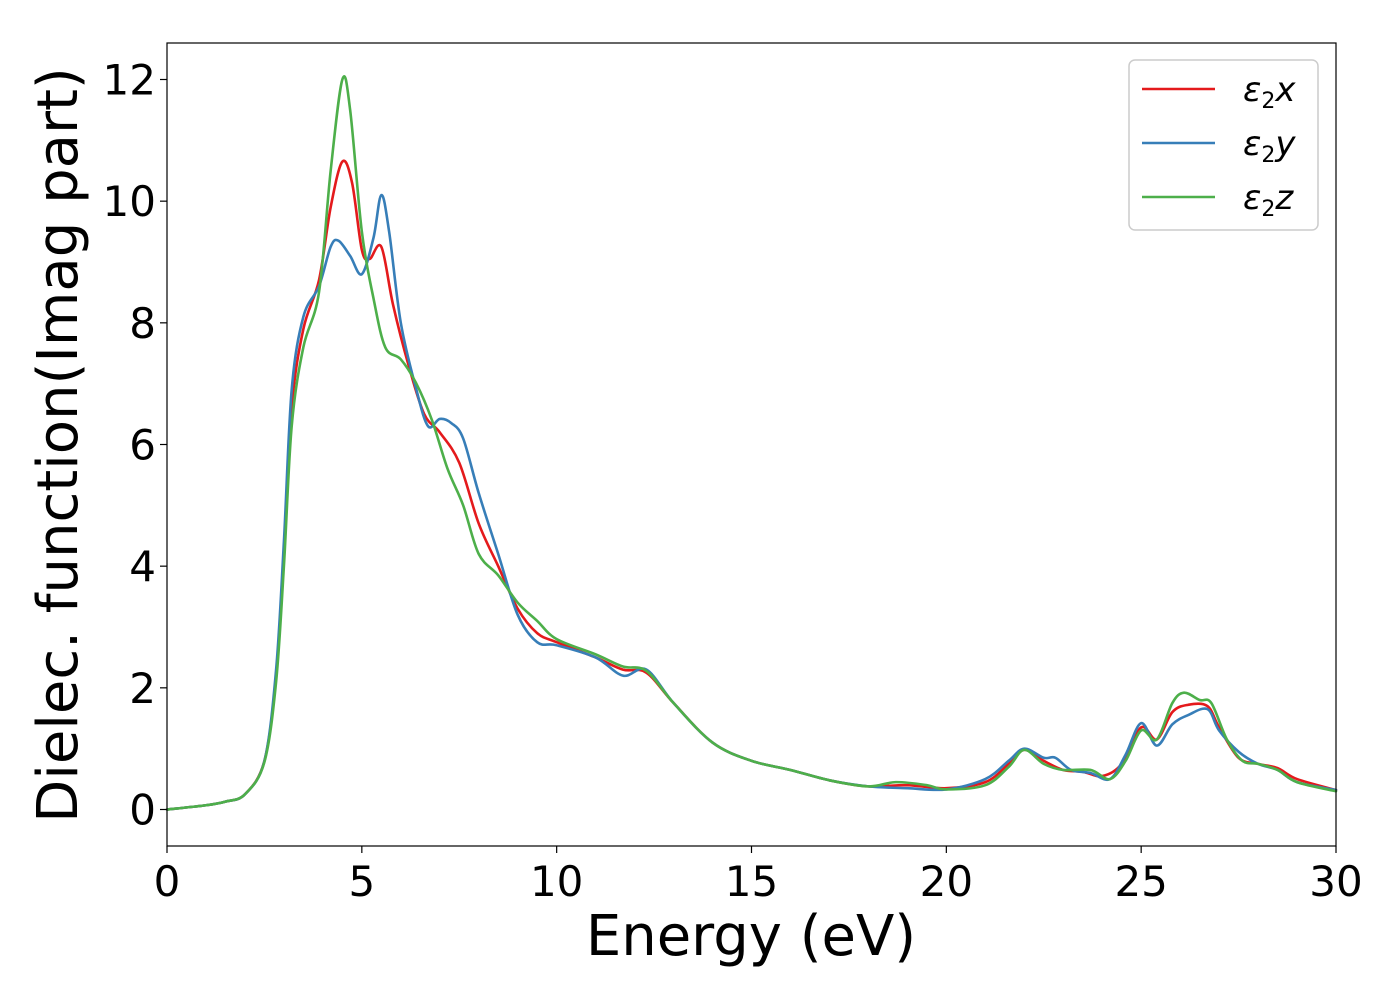 This screenshot has height=1000, width=1400. I want to click on x-axis-ticks: 0 5 10 15 20 25 30, so click(758, 876).